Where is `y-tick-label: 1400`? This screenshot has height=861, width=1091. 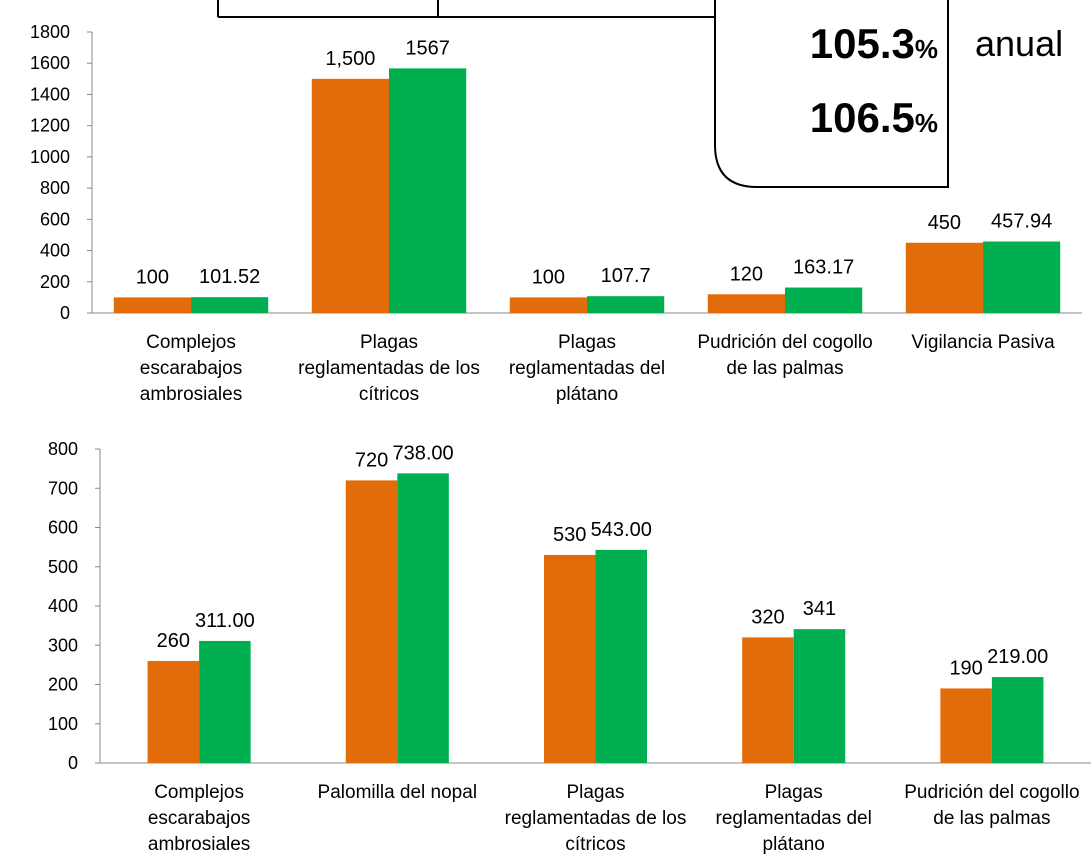 y-tick-label: 1400 is located at coordinates (50, 94).